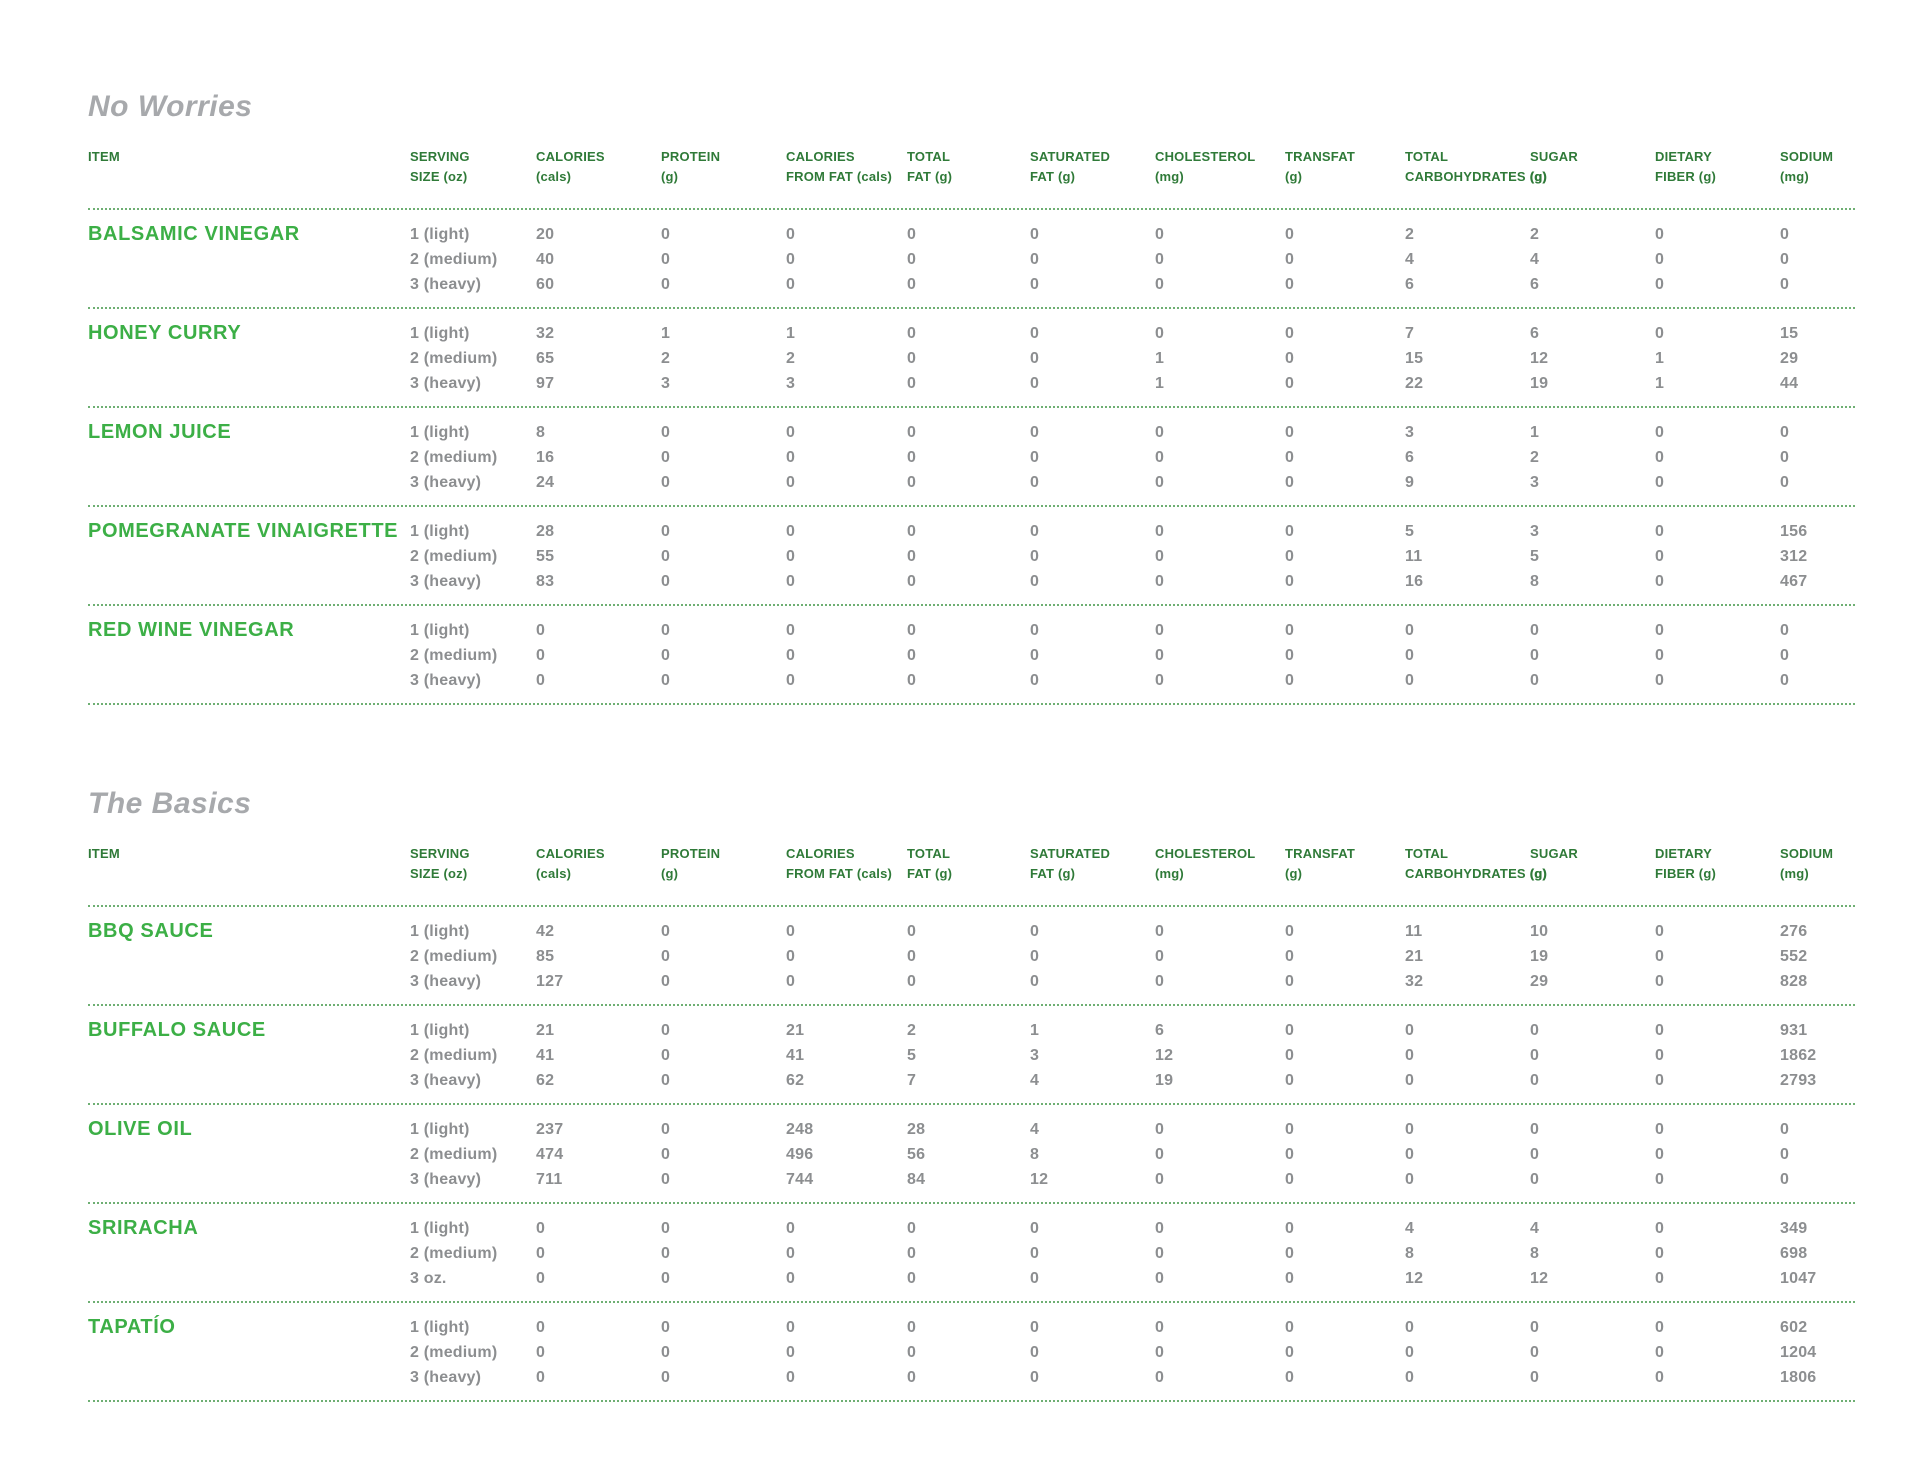  Describe the element at coordinates (1414, 383) in the screenshot. I see `nutrition-value: 22` at that location.